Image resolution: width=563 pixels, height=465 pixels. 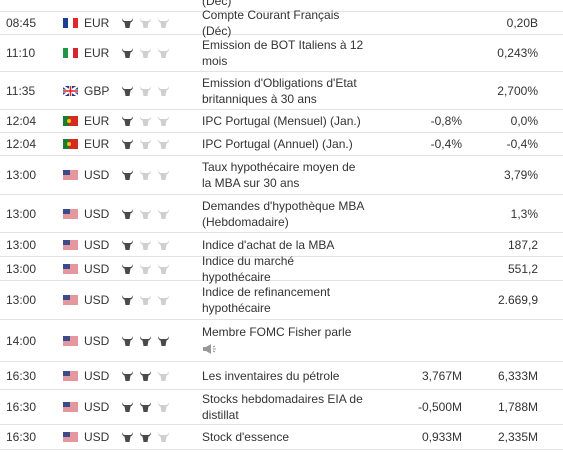 I want to click on forecast: 0,933M, so click(x=441, y=437).